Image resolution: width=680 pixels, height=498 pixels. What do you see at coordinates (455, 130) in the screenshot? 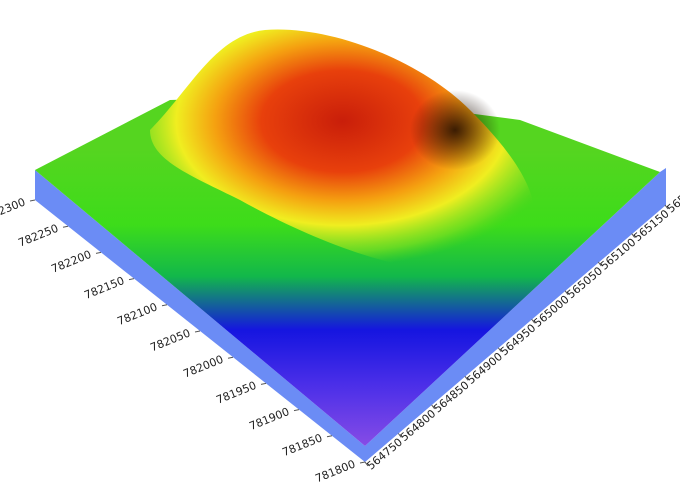
I see `hill-shadow` at bounding box center [455, 130].